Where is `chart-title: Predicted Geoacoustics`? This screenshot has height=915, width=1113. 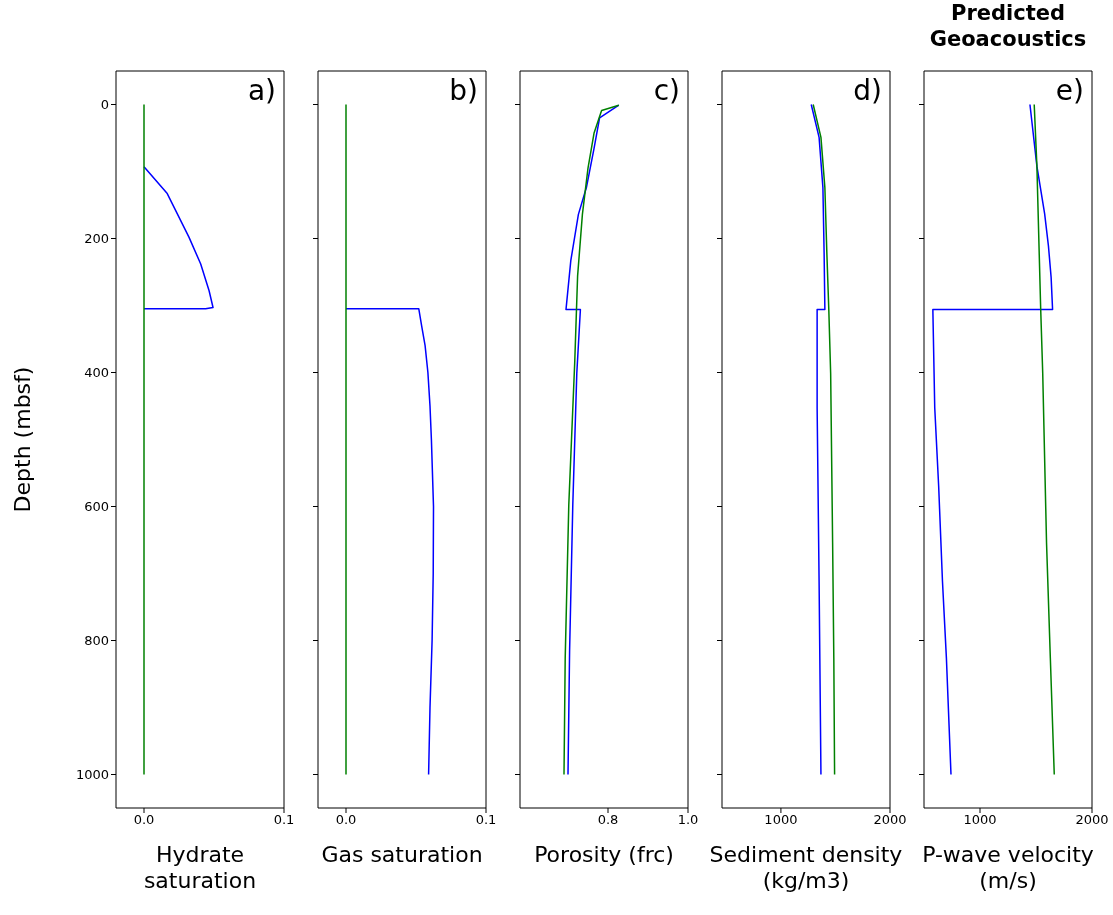 chart-title: Predicted Geoacoustics is located at coordinates (1008, 26).